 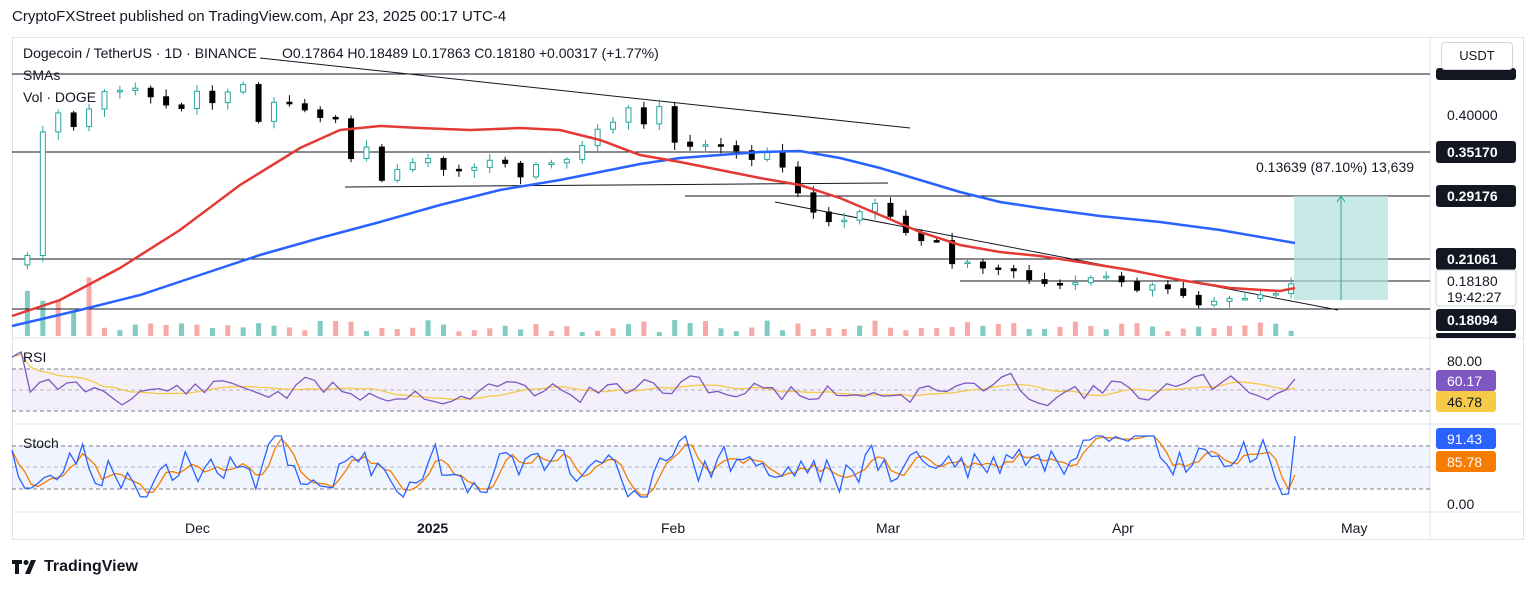 I want to click on stoch-d-badge, so click(x=1466, y=461).